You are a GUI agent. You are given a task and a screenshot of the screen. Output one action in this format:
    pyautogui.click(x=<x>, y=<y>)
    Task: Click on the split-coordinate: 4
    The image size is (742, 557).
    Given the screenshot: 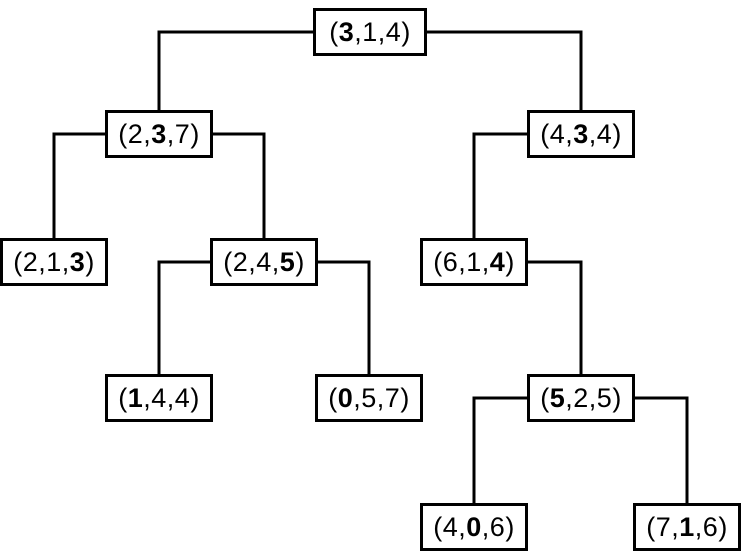 What is the action you would take?
    pyautogui.click(x=497, y=261)
    